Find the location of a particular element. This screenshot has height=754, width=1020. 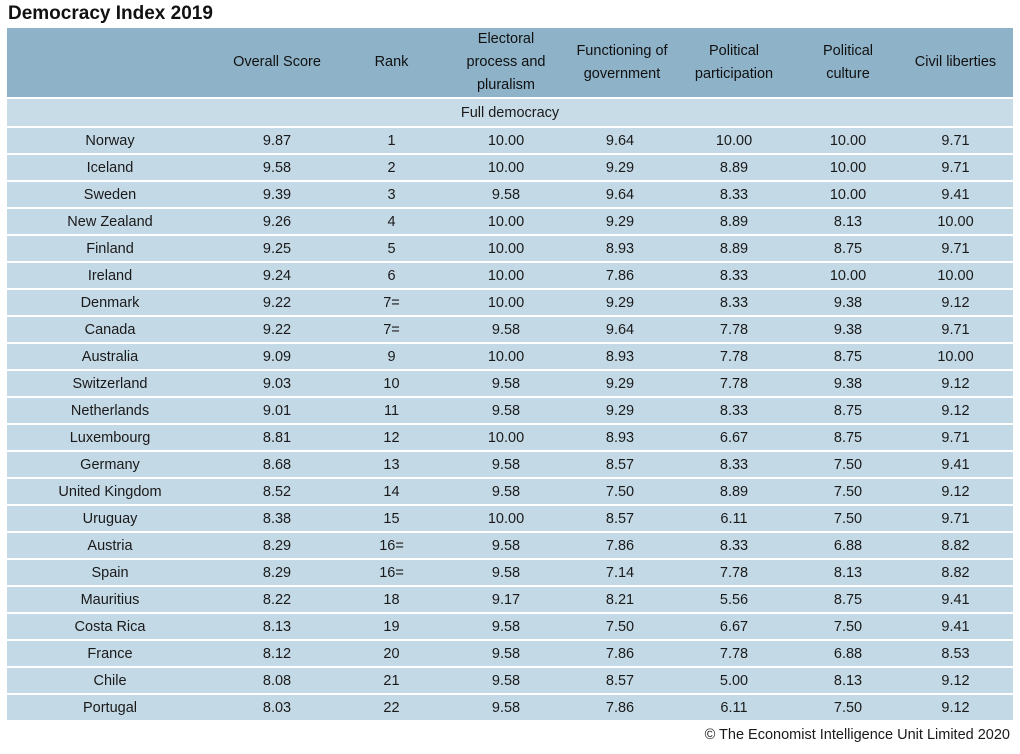

functioning-of-government-cell: 7.14 is located at coordinates (620, 573).